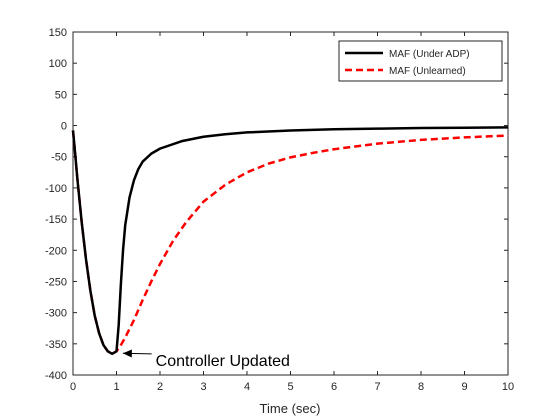 The width and height of the screenshot is (560, 420). Describe the element at coordinates (429, 54) in the screenshot. I see `legend-entry: MAF (Under ADP)` at that location.